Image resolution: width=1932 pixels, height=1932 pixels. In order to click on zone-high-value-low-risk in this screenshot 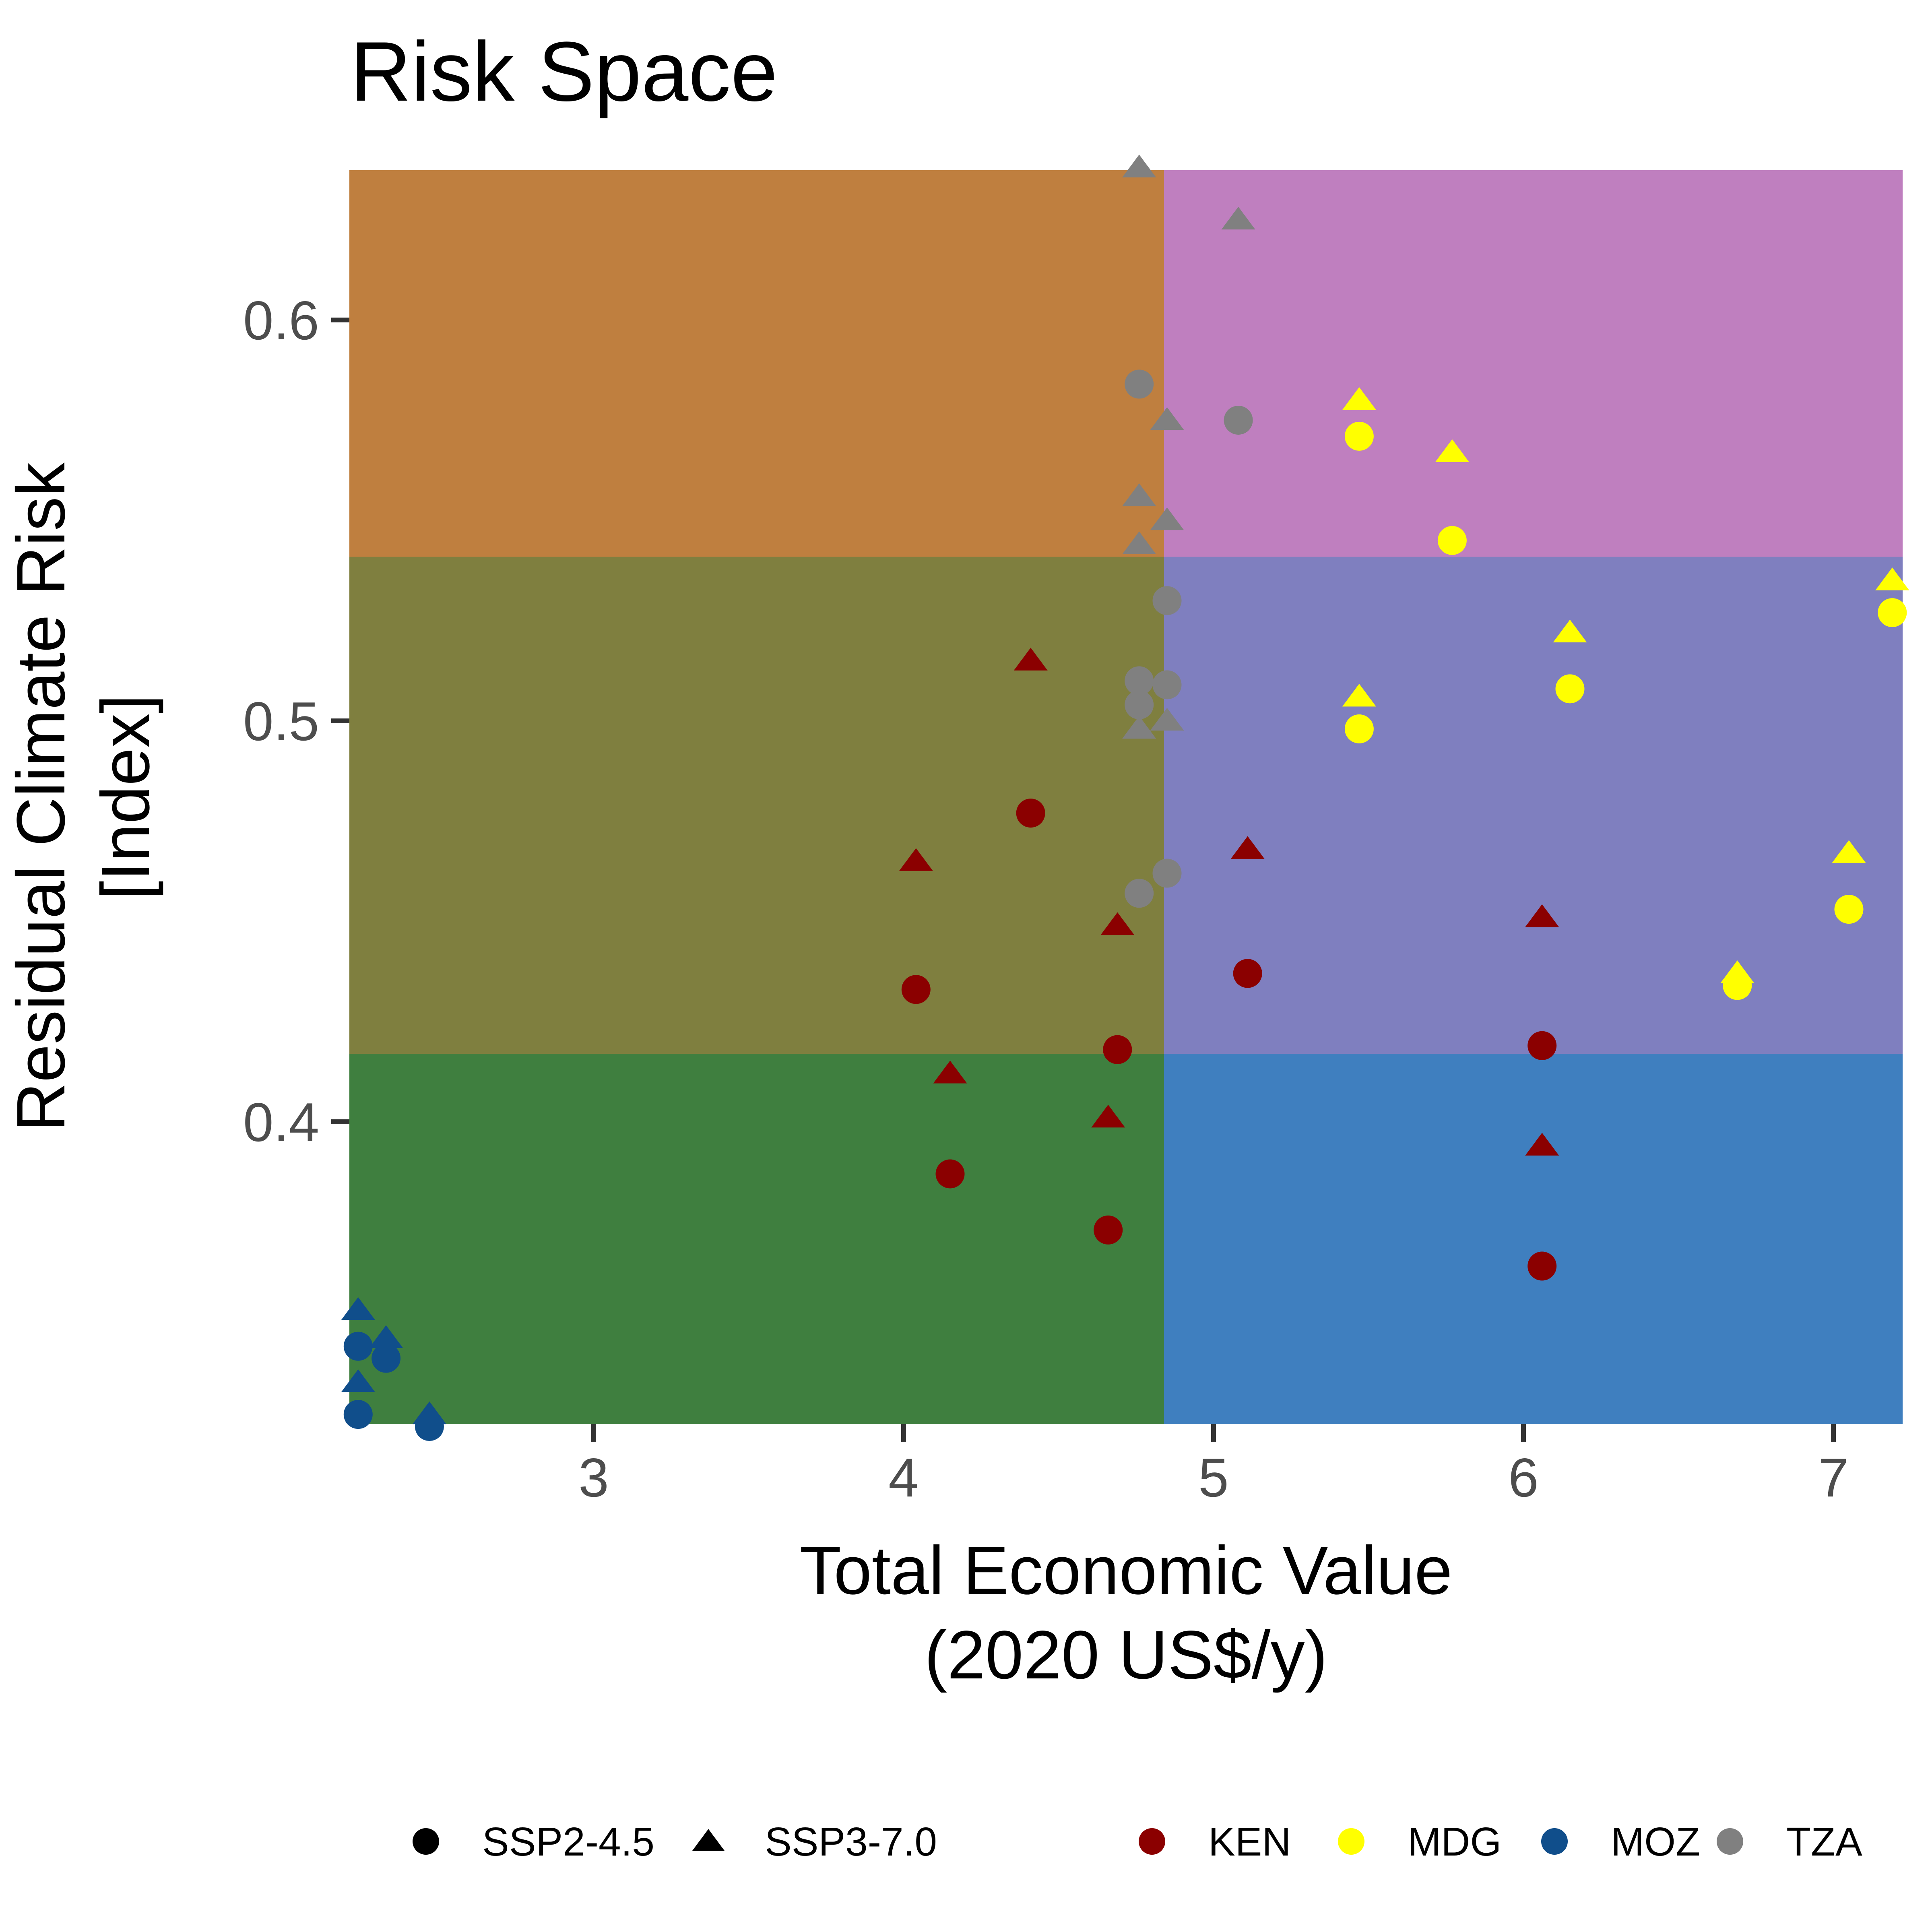, I will do `click(1533, 1239)`.